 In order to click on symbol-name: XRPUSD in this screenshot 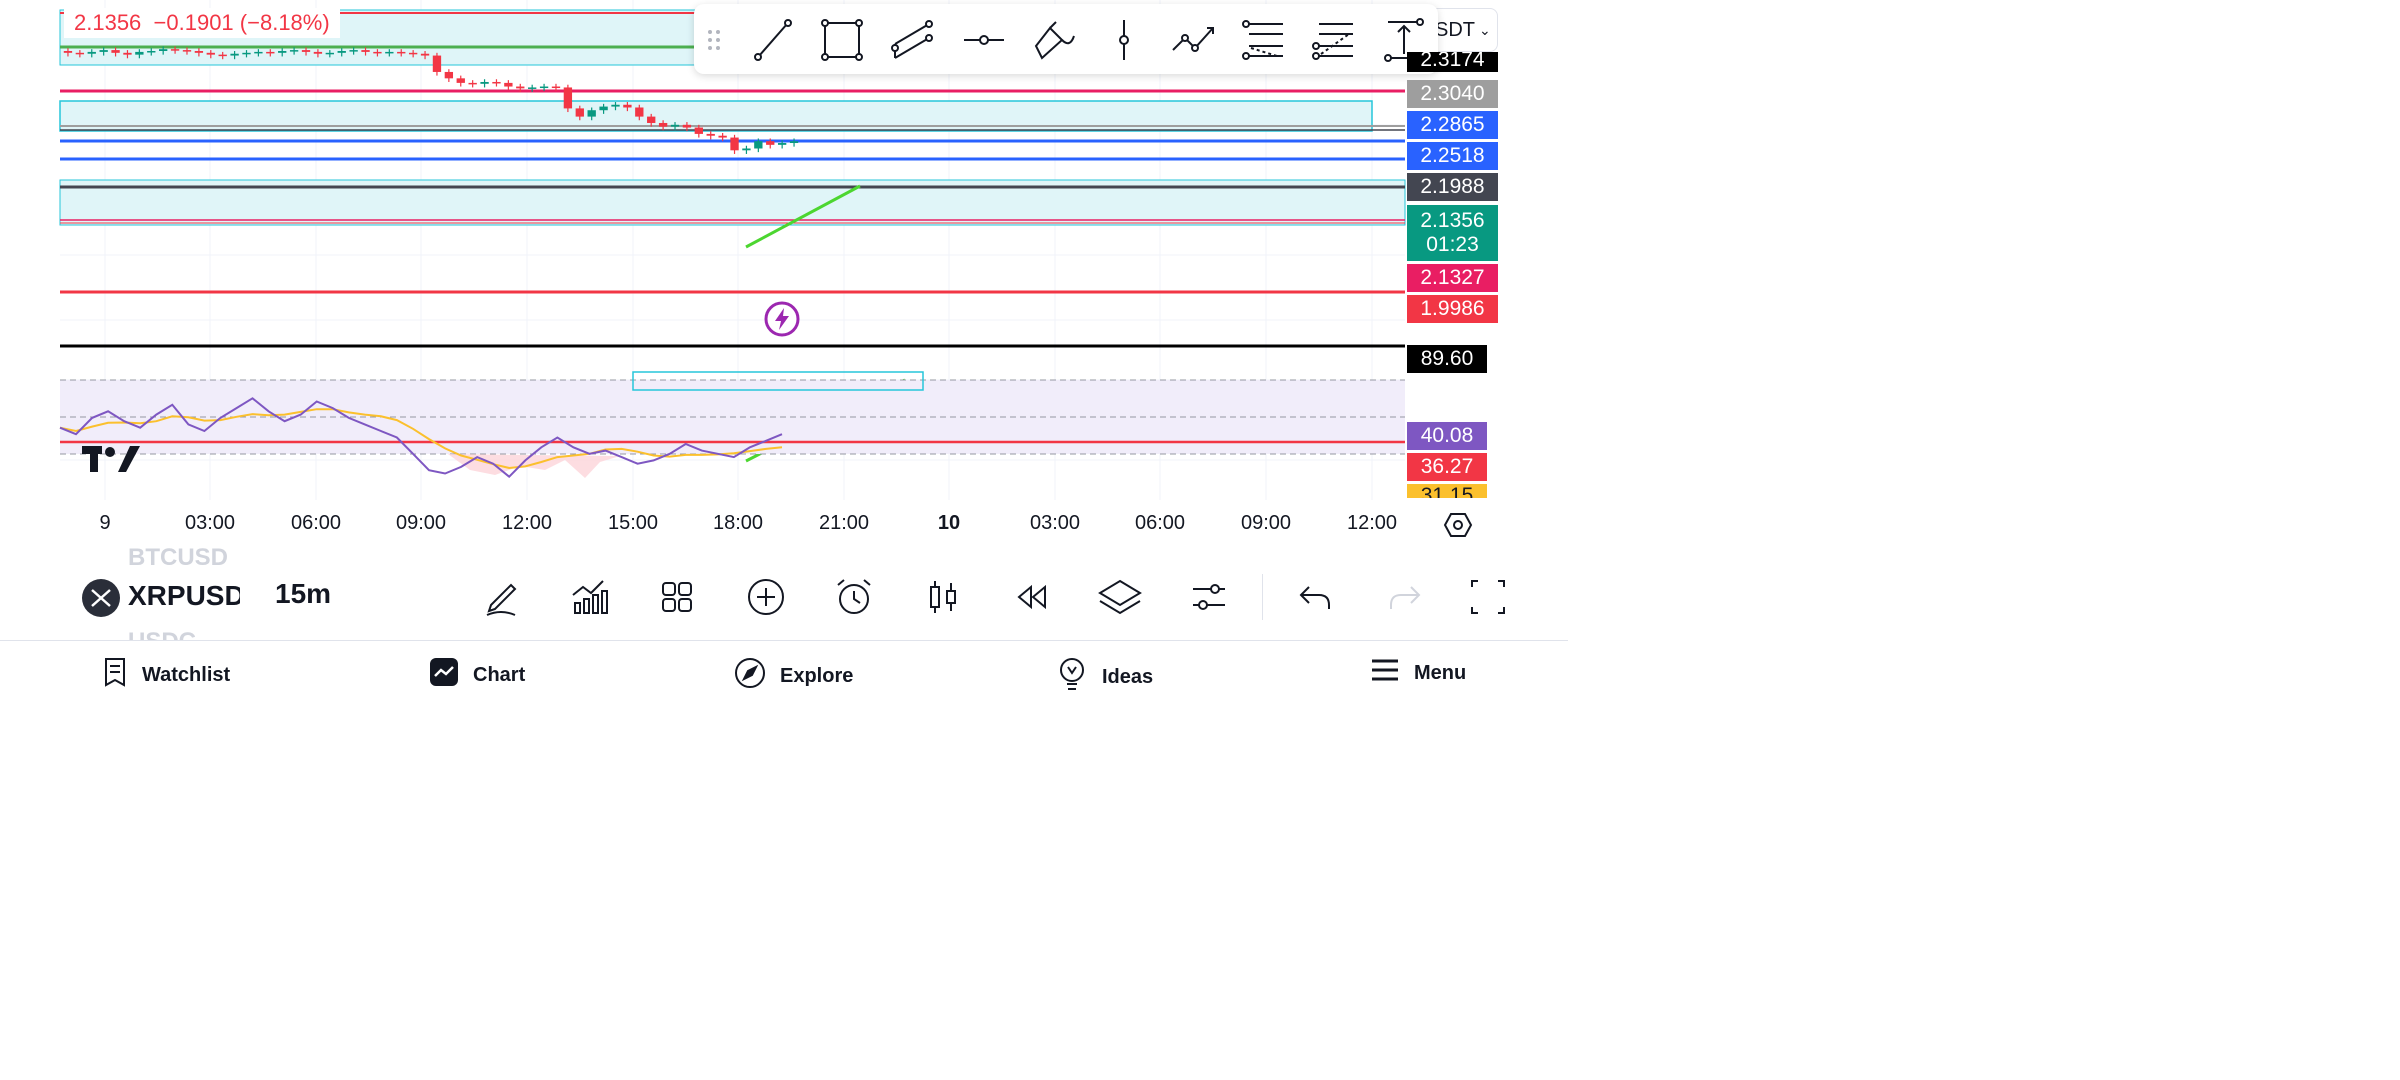, I will do `click(184, 595)`.